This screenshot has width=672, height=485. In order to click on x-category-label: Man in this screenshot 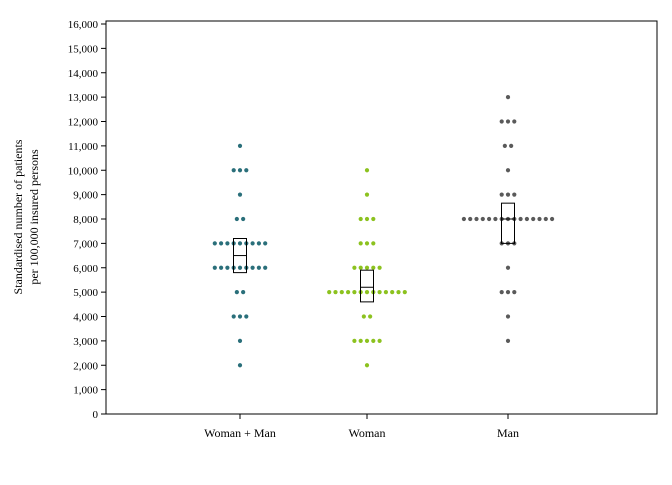, I will do `click(508, 433)`.